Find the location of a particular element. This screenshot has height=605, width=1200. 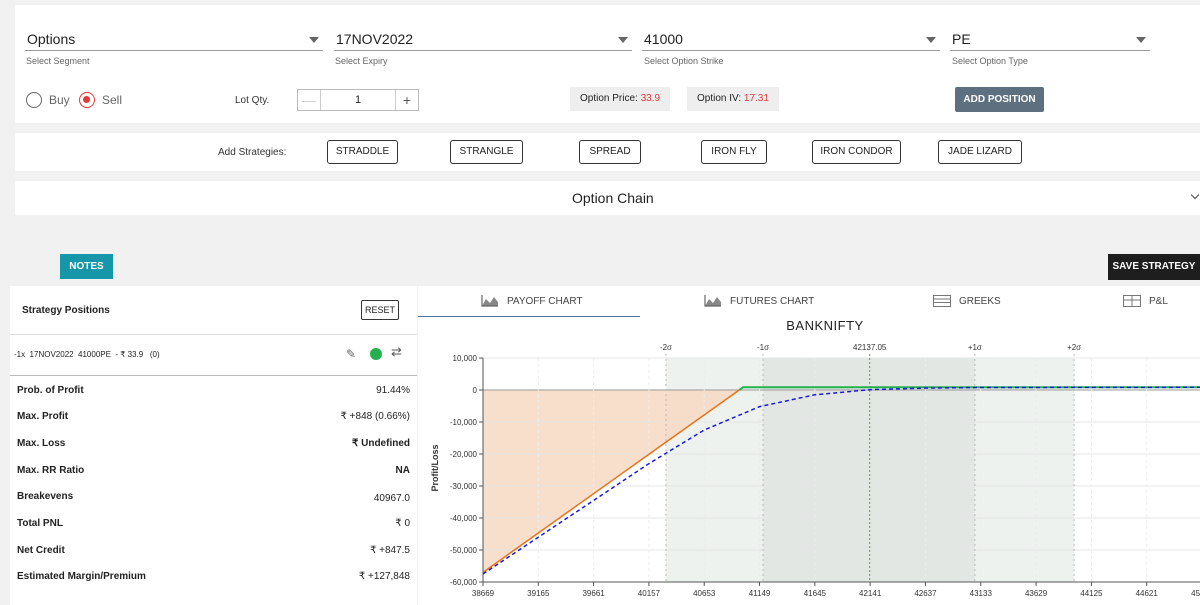

type-select: PE is located at coordinates (1050, 40).